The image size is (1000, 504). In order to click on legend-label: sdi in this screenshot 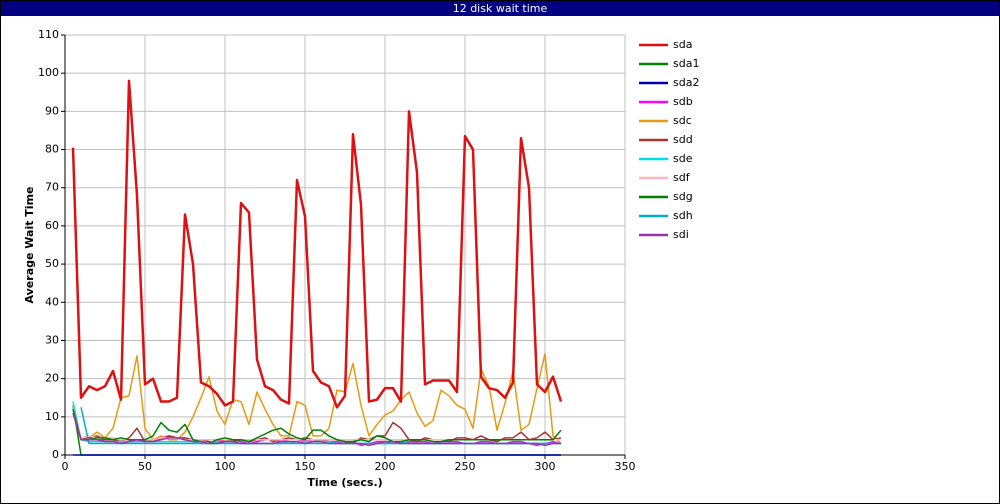, I will do `click(681, 234)`.